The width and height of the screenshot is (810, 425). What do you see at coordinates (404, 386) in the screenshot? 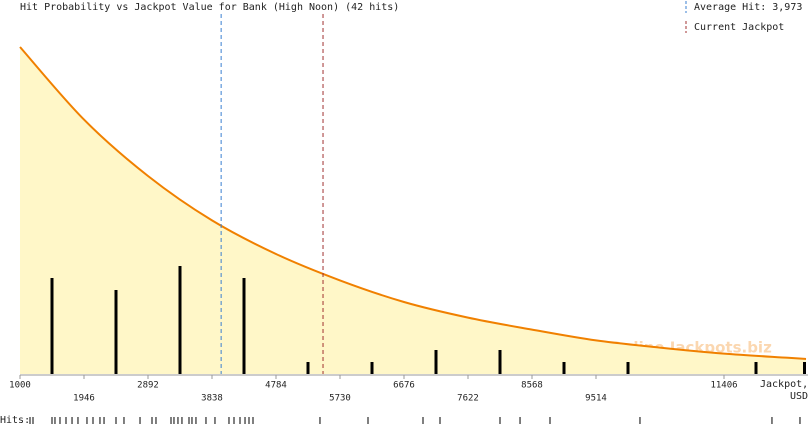
I see `x-tick-label: 6676` at bounding box center [404, 386].